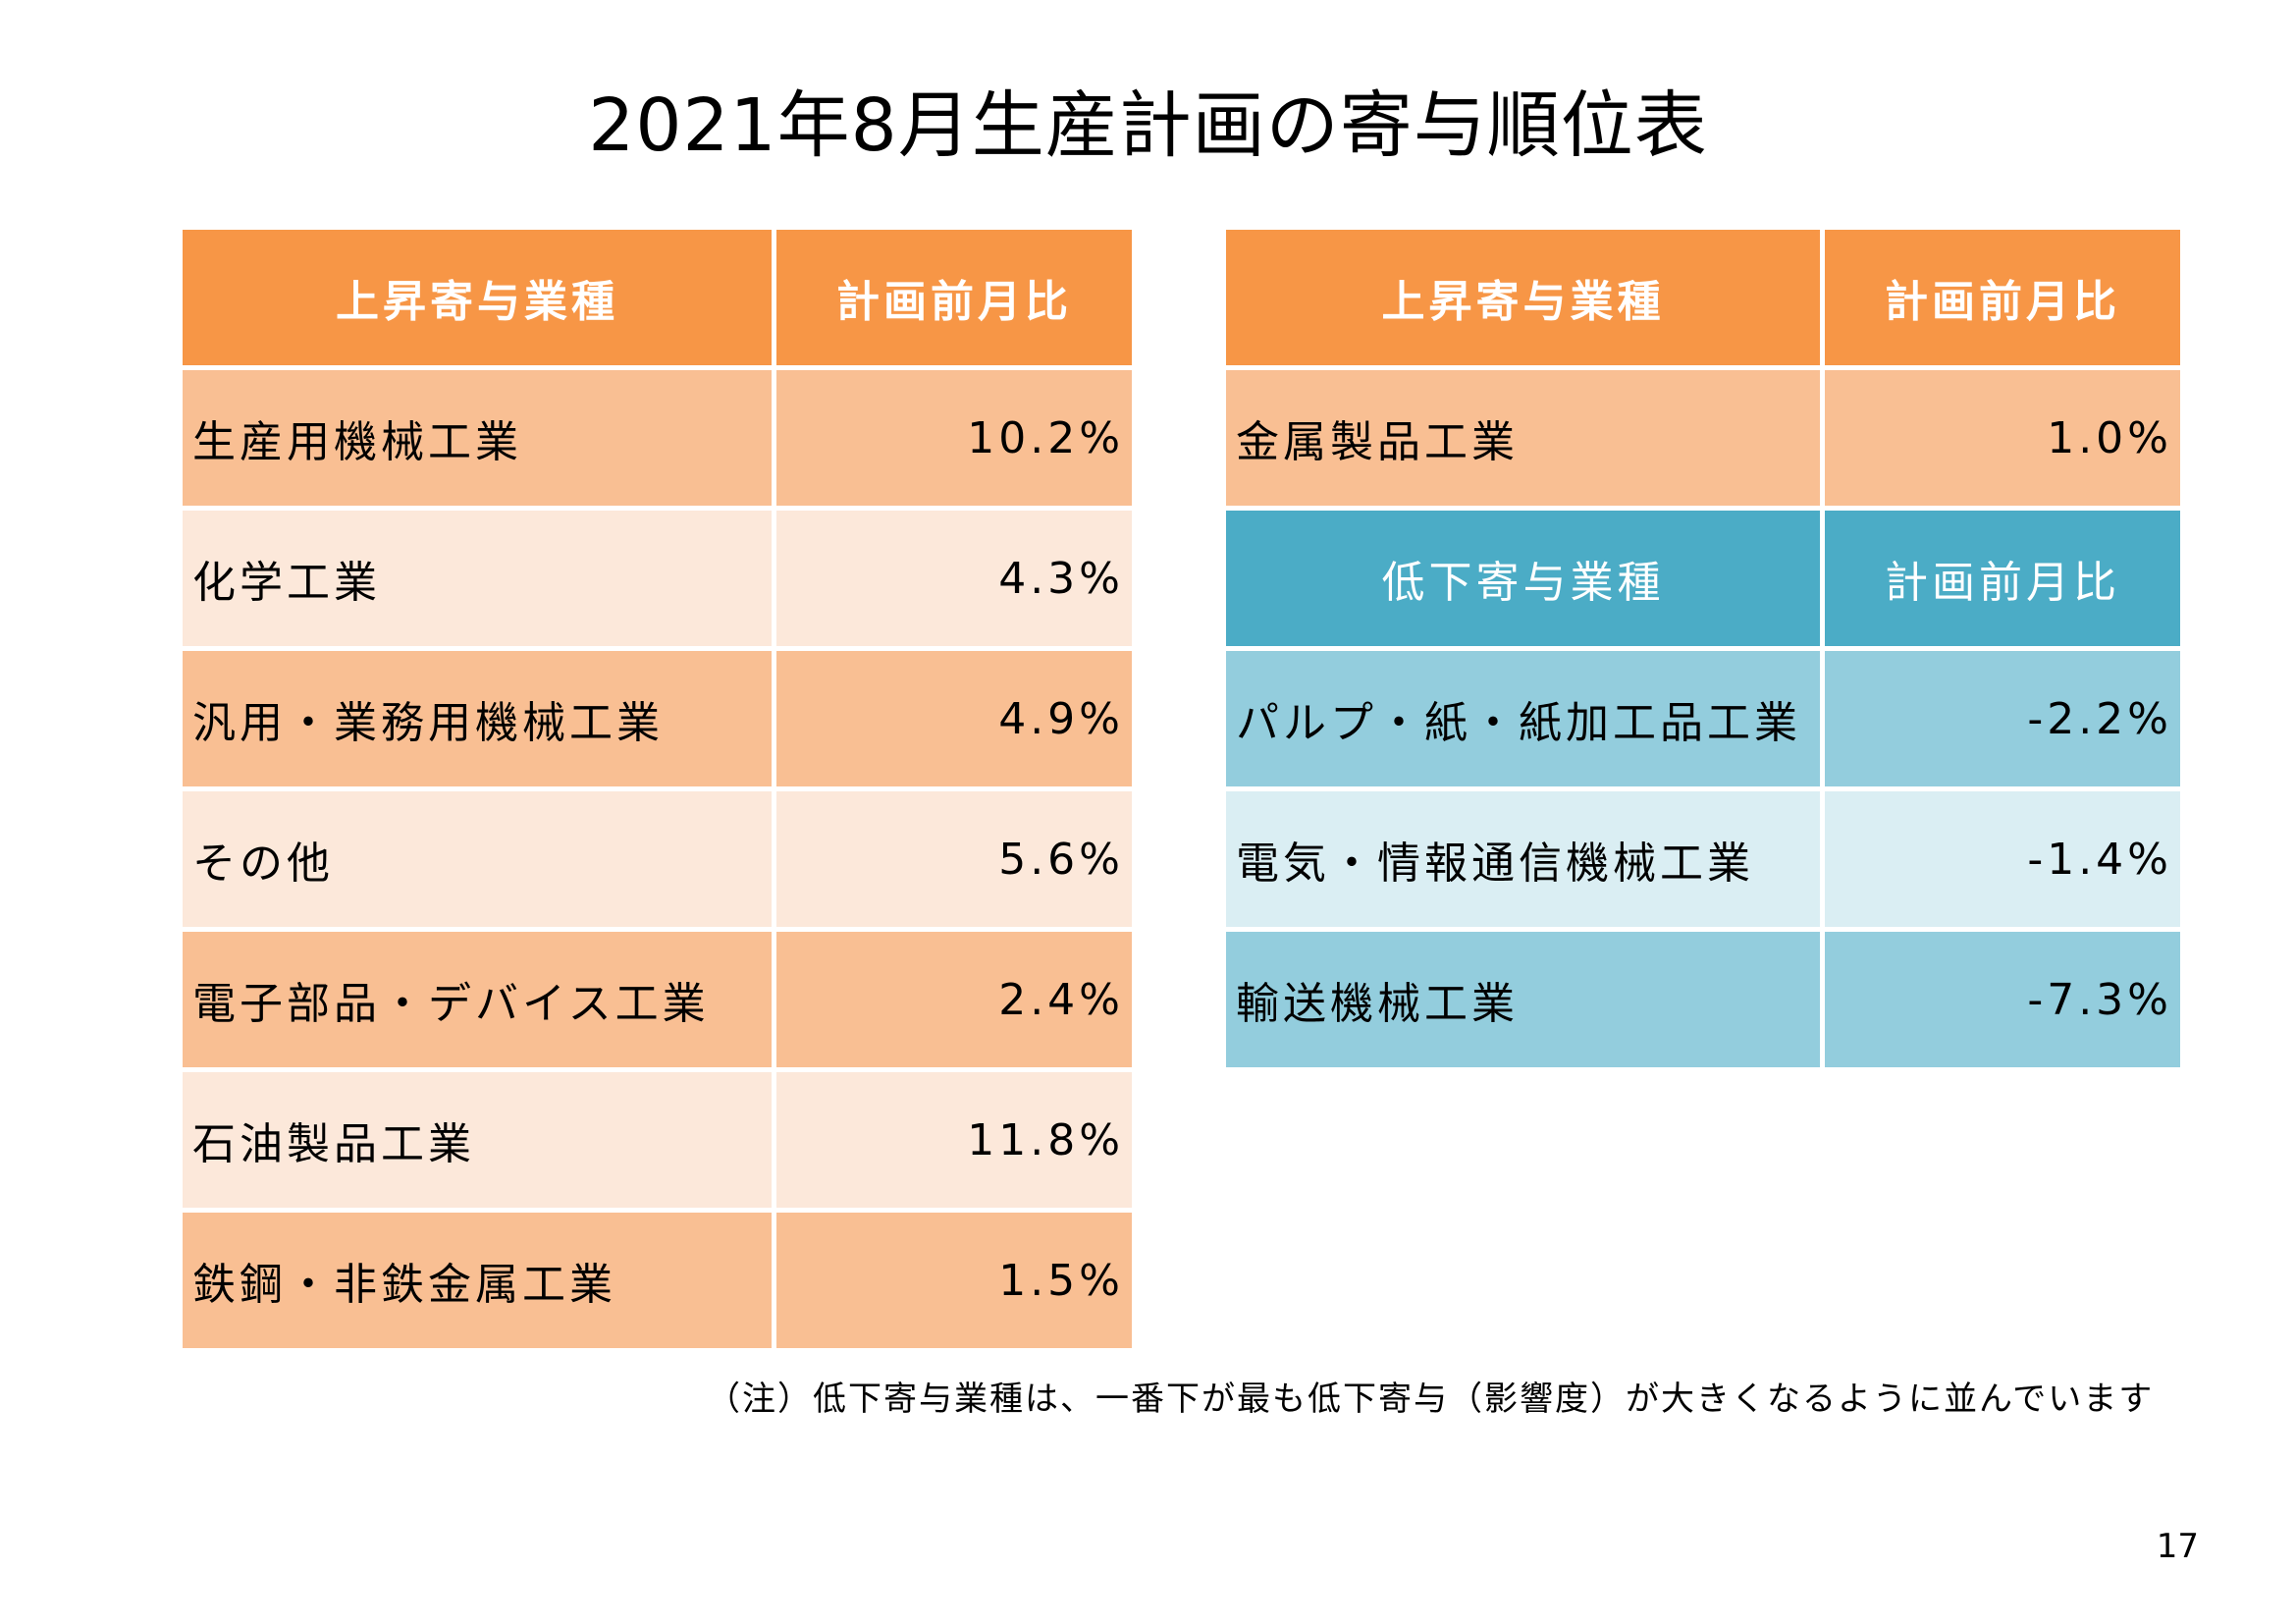 The image size is (2296, 1624). Describe the element at coordinates (477, 718) in the screenshot. I see `industry-name: 汎用・業務用機械工業` at that location.